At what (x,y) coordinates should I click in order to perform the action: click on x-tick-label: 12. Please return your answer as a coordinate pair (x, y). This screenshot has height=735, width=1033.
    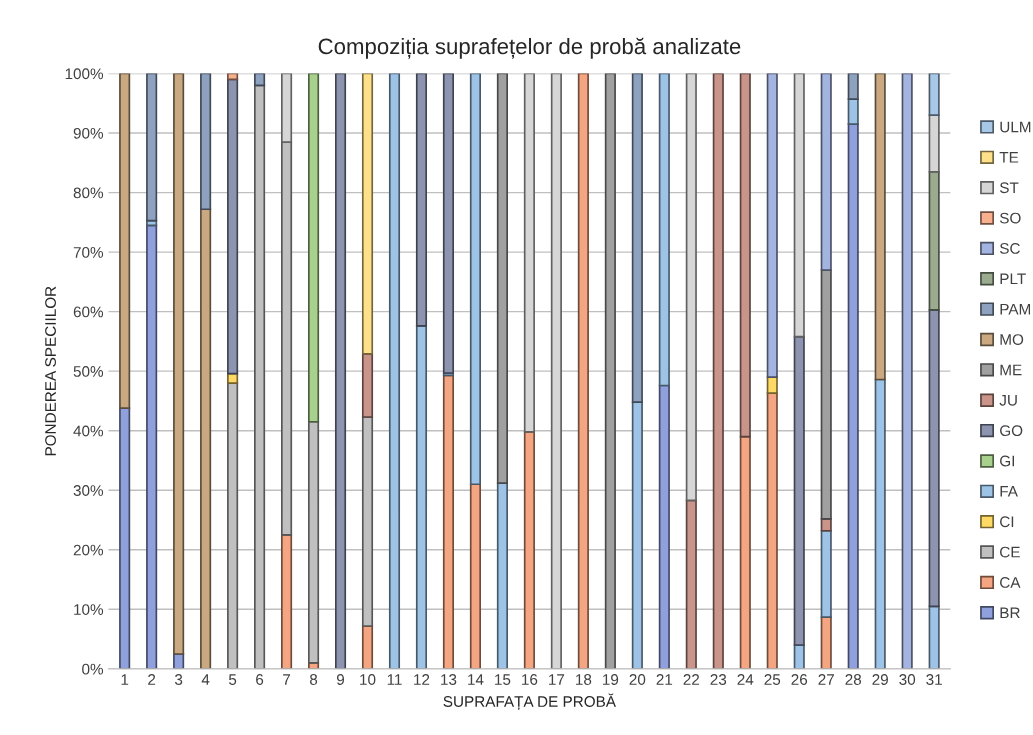
    Looking at the image, I should click on (422, 679).